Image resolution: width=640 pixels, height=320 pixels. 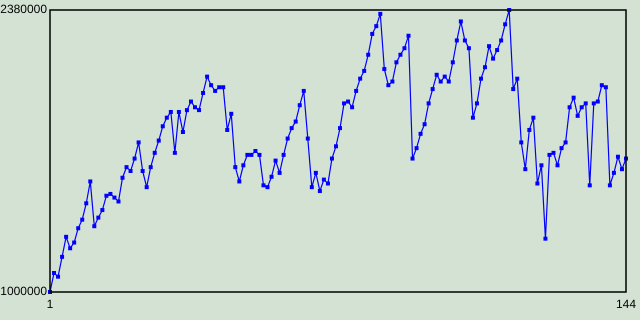 What do you see at coordinates (50, 304) in the screenshot?
I see `x-tick-label: 1` at bounding box center [50, 304].